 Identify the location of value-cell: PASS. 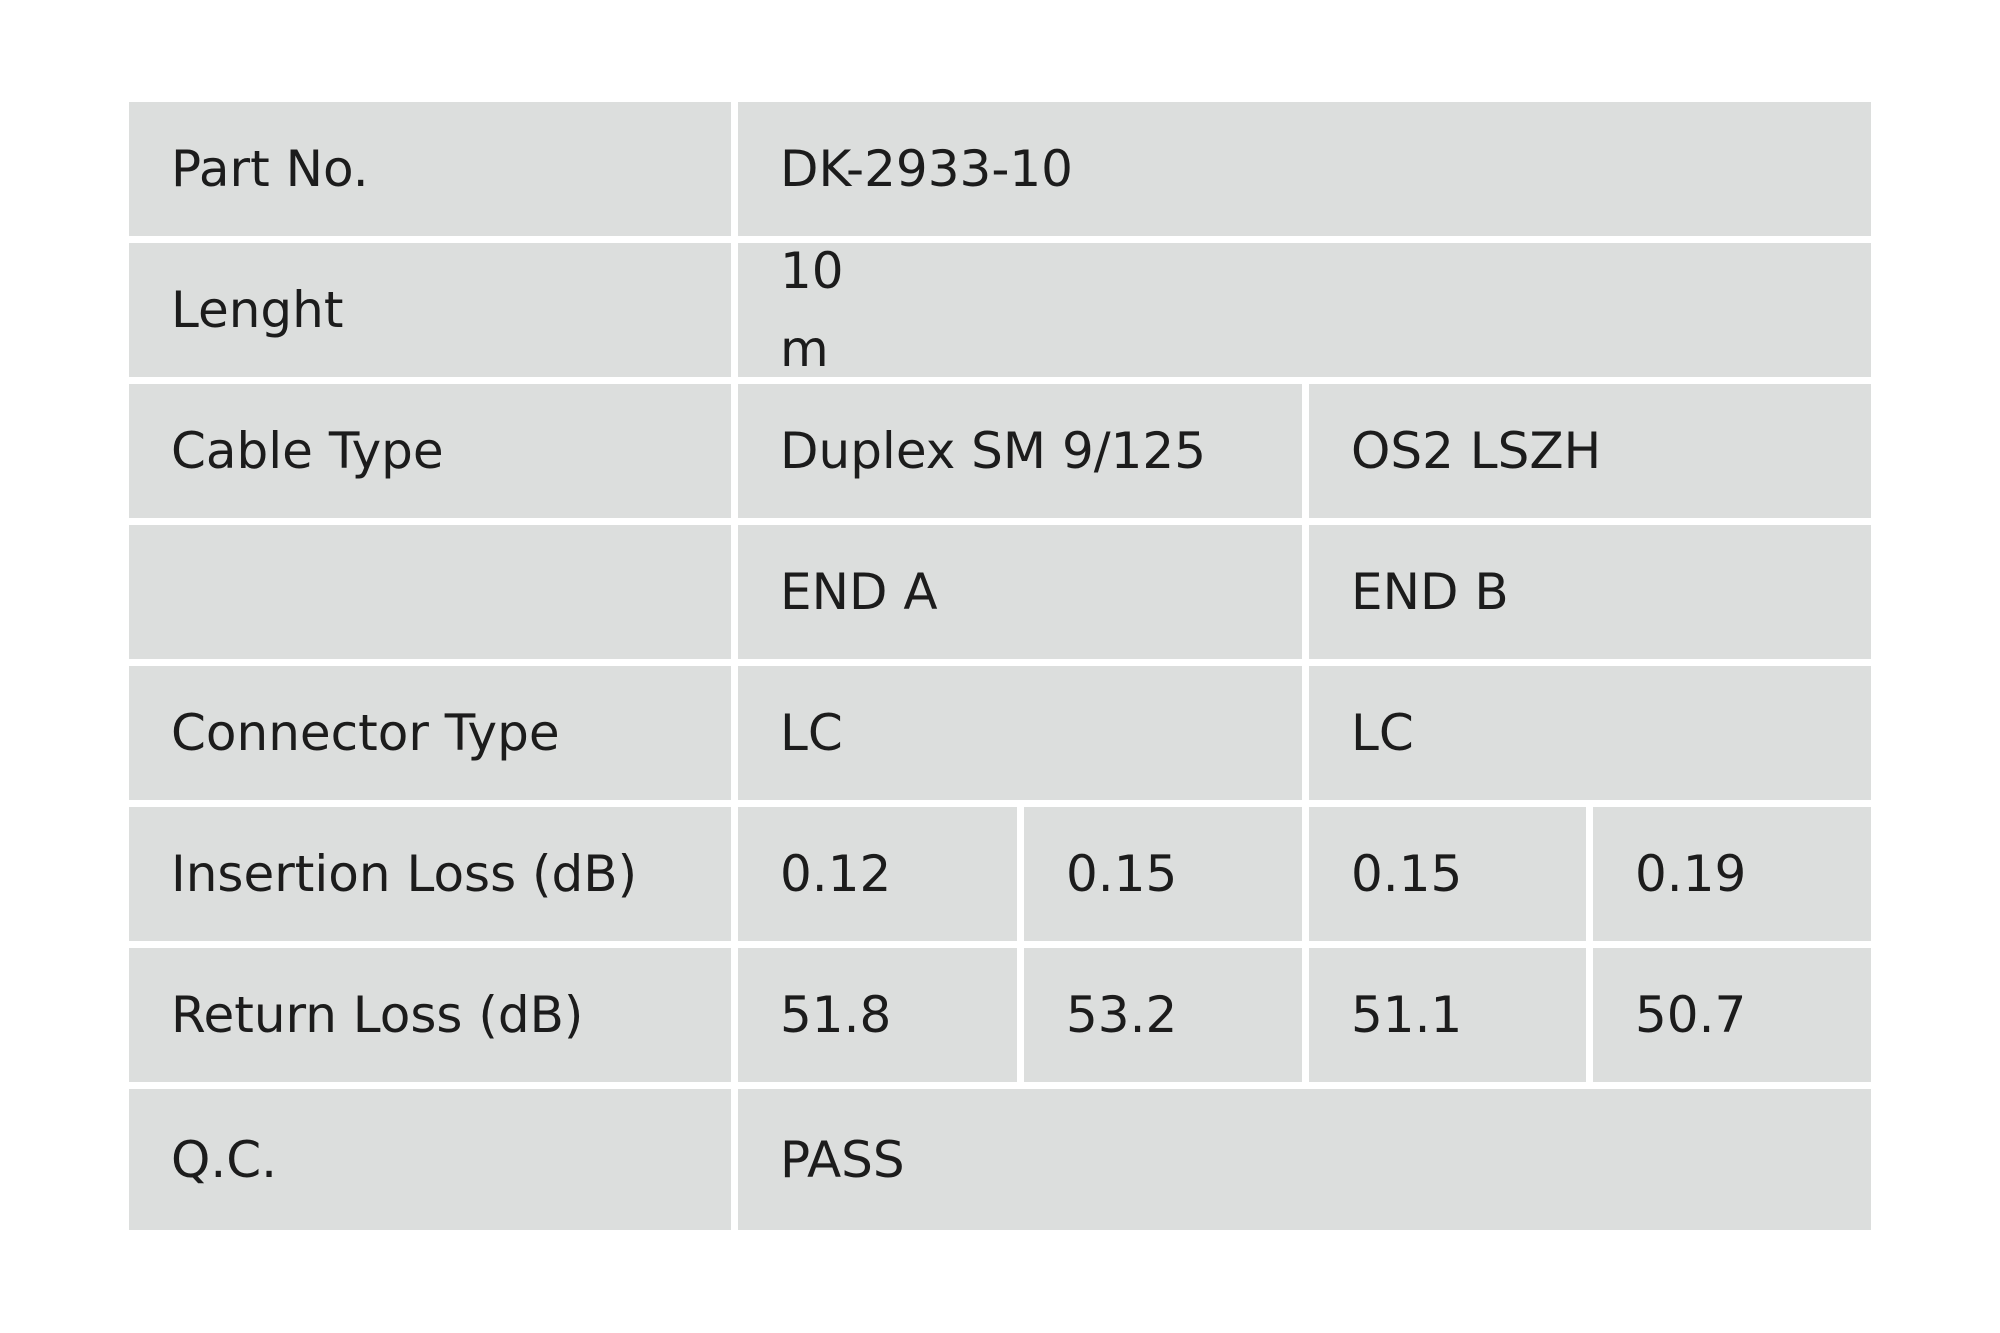
(1304, 1159).